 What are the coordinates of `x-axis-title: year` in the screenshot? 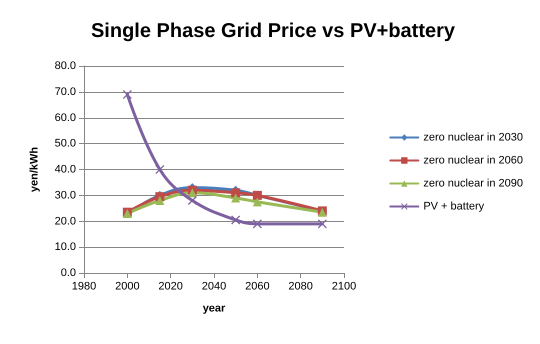 It's located at (214, 308).